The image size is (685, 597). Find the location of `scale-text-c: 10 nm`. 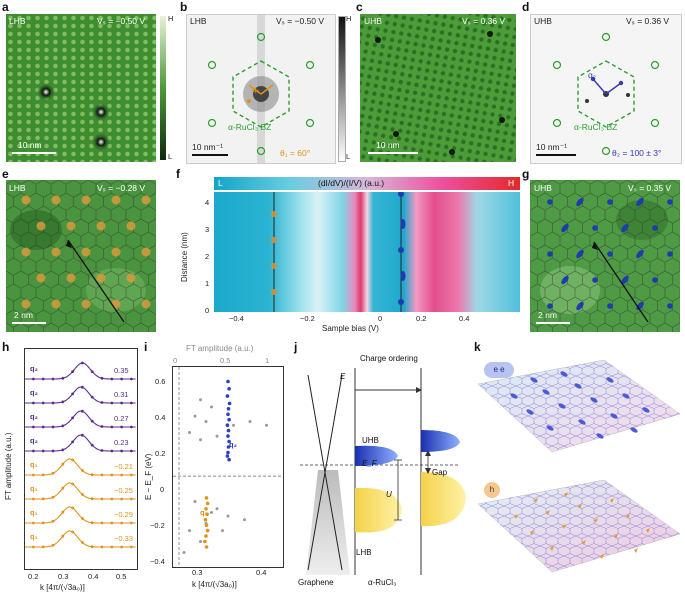

scale-text-c: 10 nm is located at coordinates (388, 145).